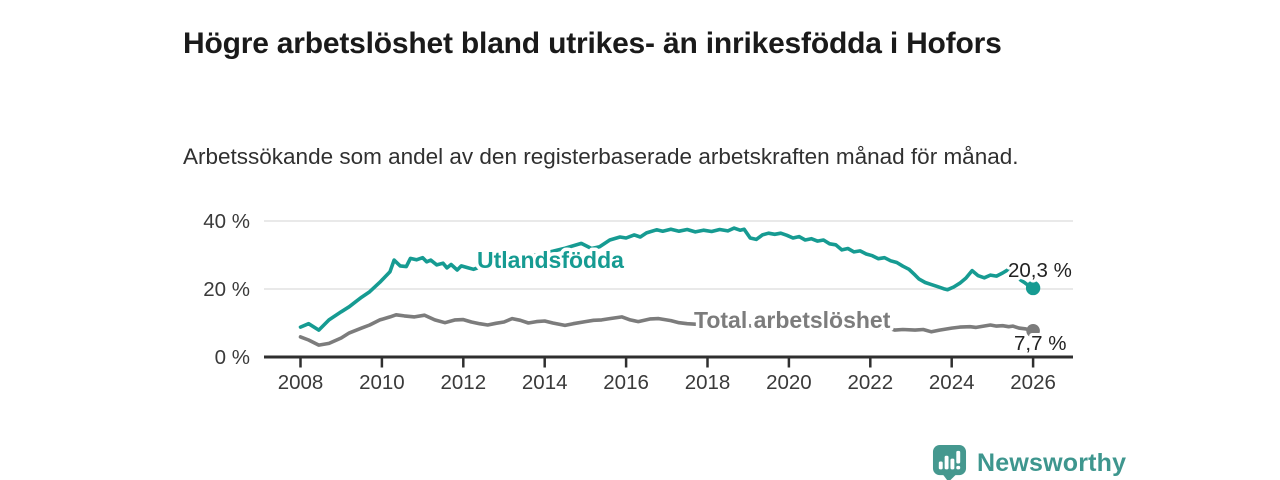  I want to click on x-tick-label: 2020, so click(789, 382).